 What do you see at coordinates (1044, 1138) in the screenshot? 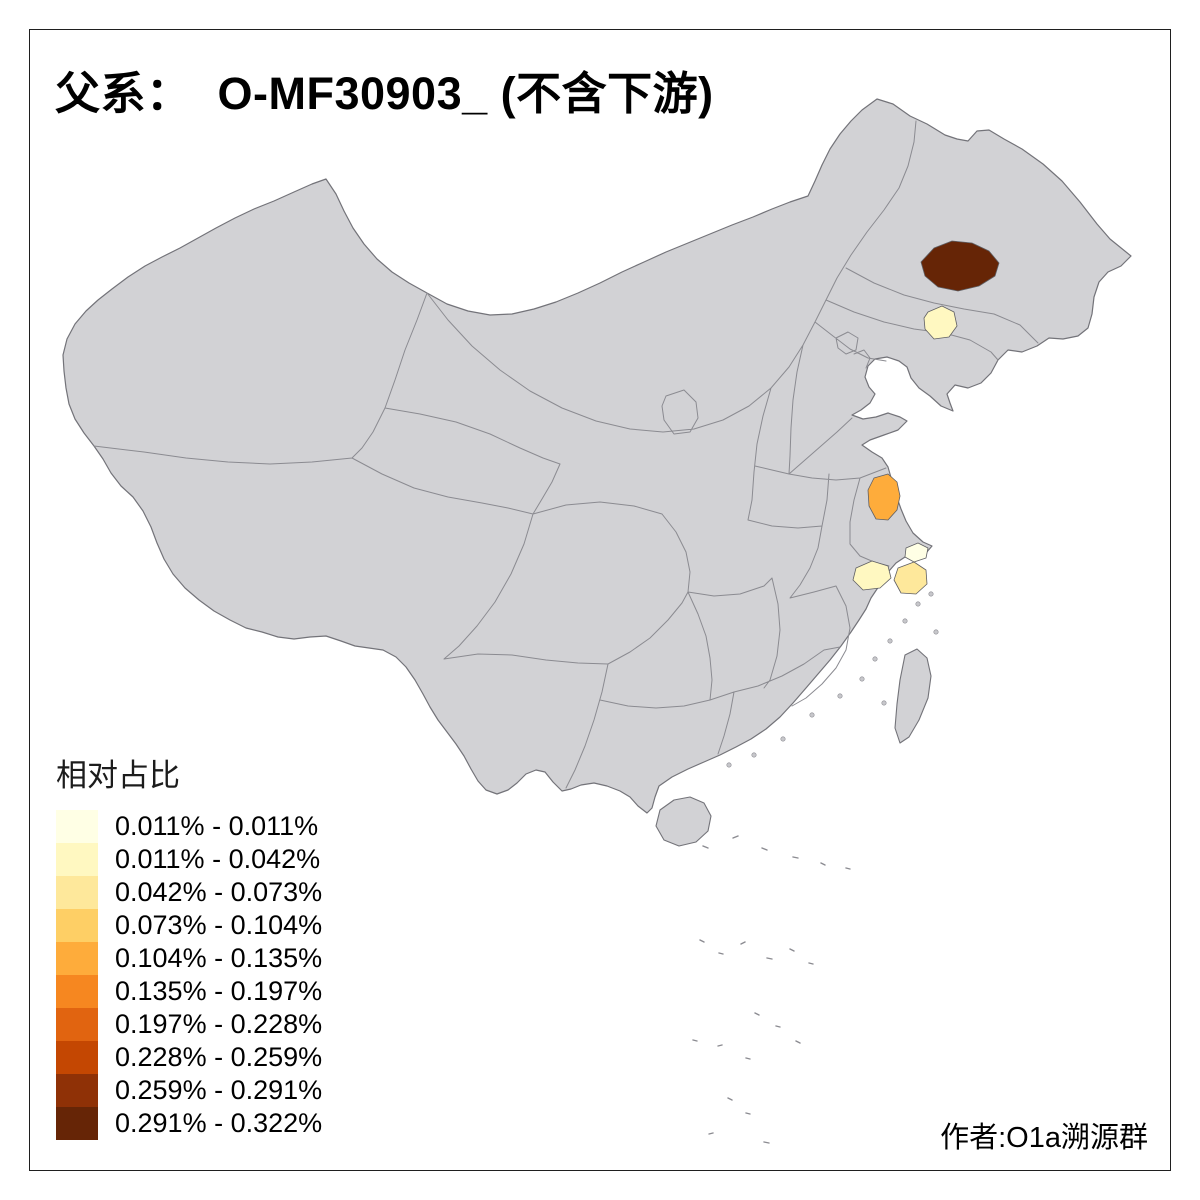
I see `author-credit: 作者:O1a溯源群` at bounding box center [1044, 1138].